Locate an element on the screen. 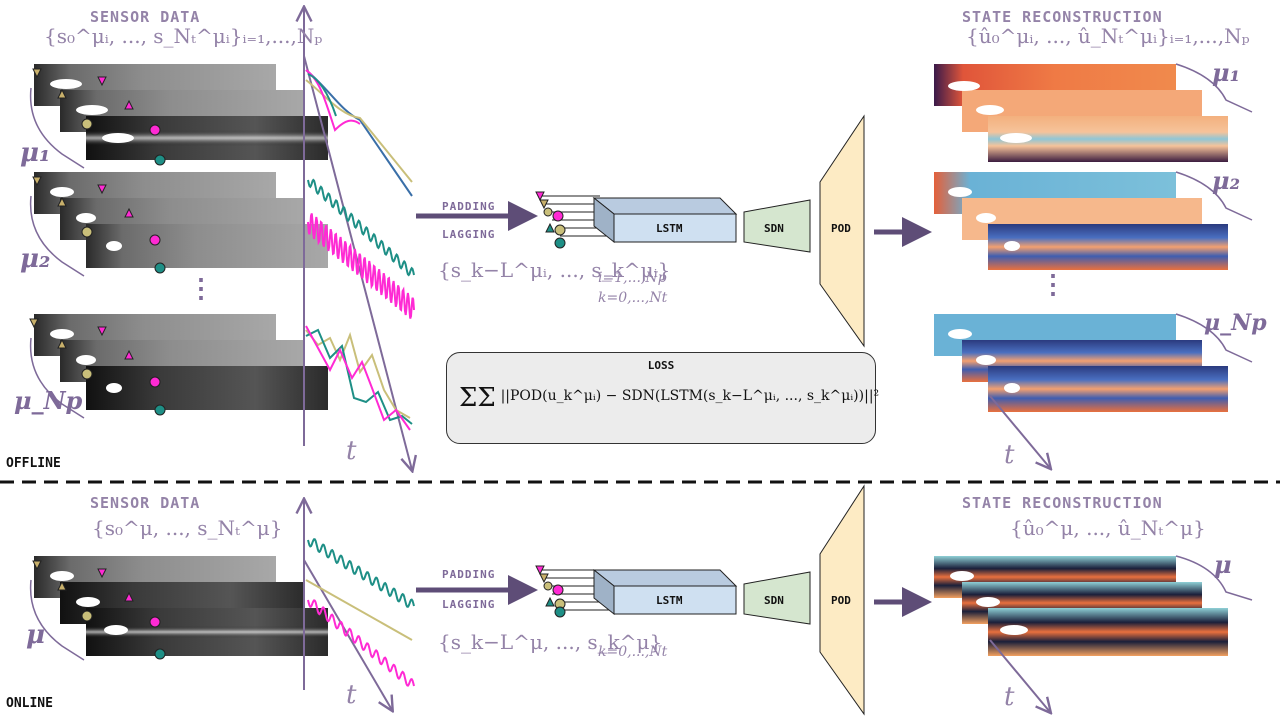 This screenshot has width=1280, height=720. recon-stack-mu2 is located at coordinates (1093, 220).